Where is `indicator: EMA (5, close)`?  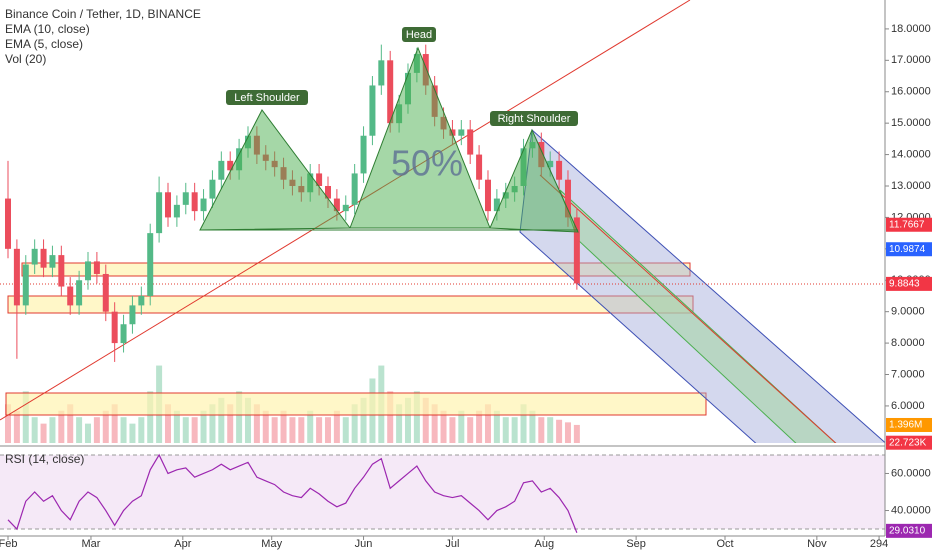
indicator: EMA (5, close) is located at coordinates (44, 44).